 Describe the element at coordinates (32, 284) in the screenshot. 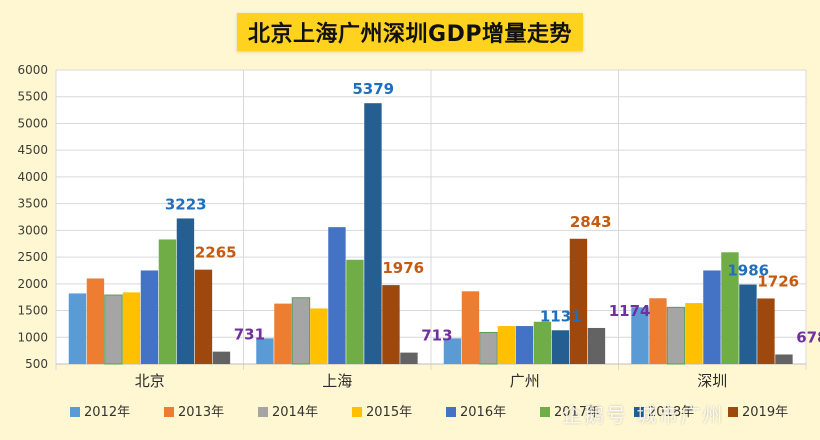

I see `y-tick-label: 2000` at that location.